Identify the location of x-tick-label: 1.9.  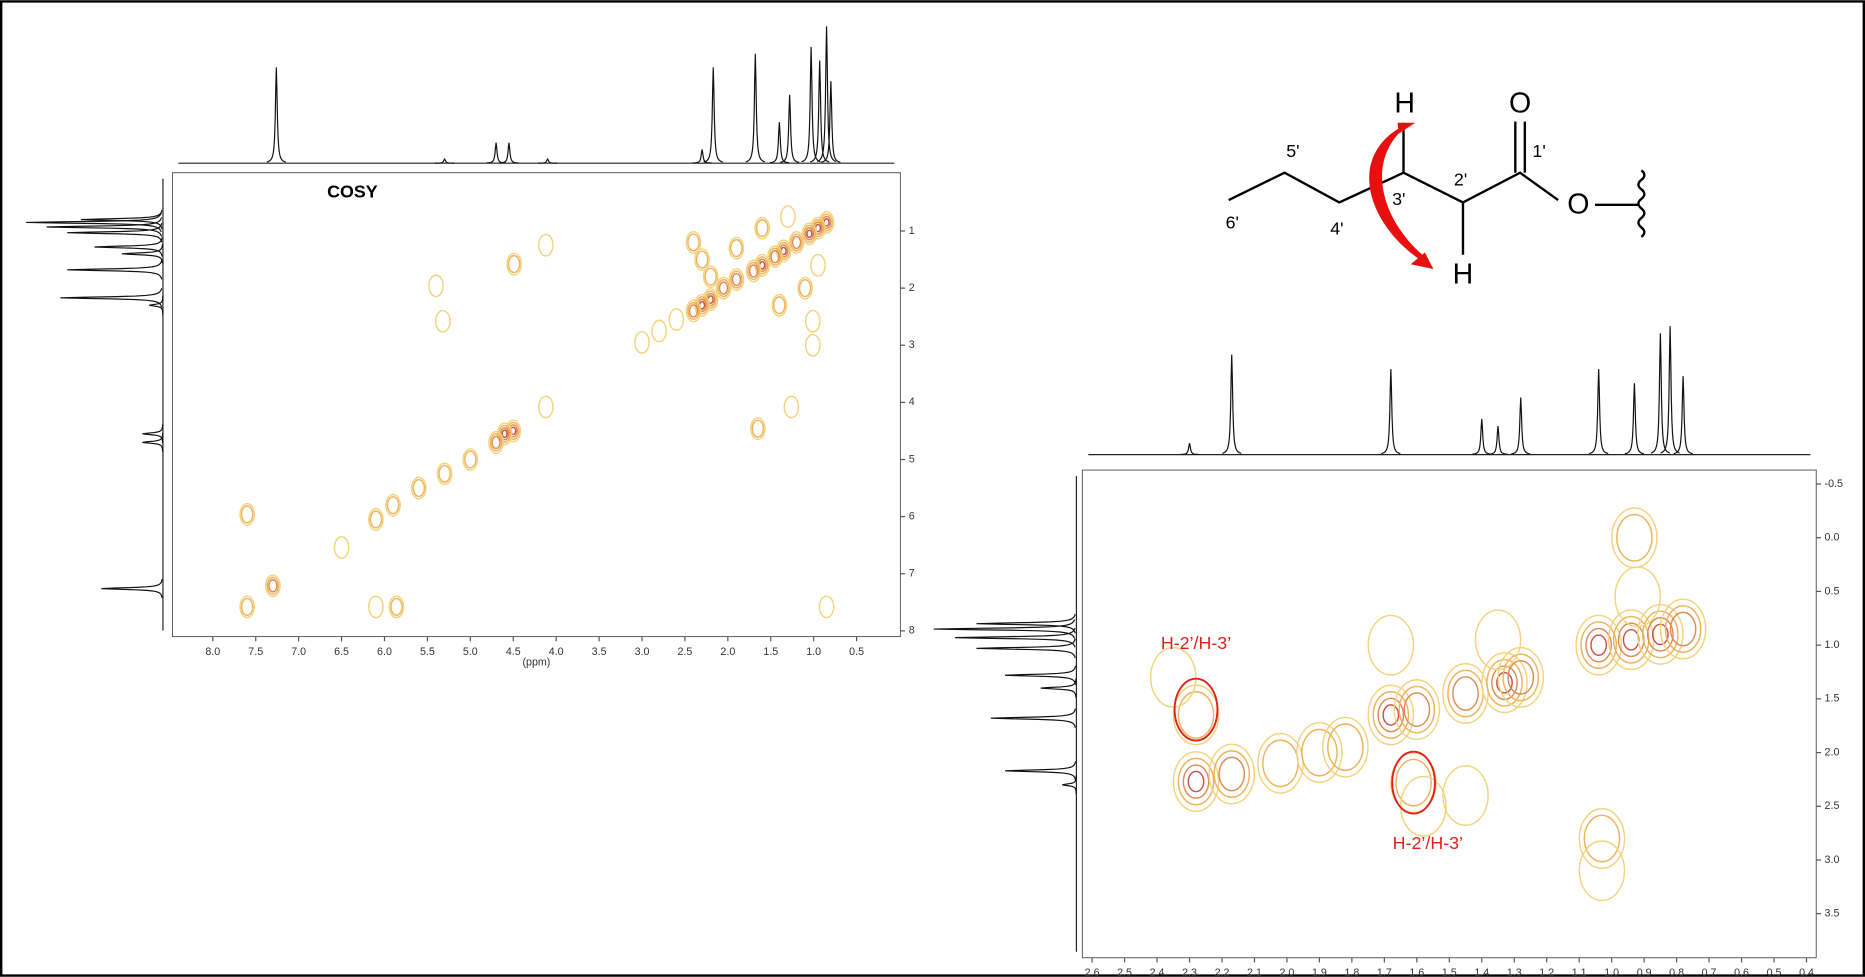
(1319, 972).